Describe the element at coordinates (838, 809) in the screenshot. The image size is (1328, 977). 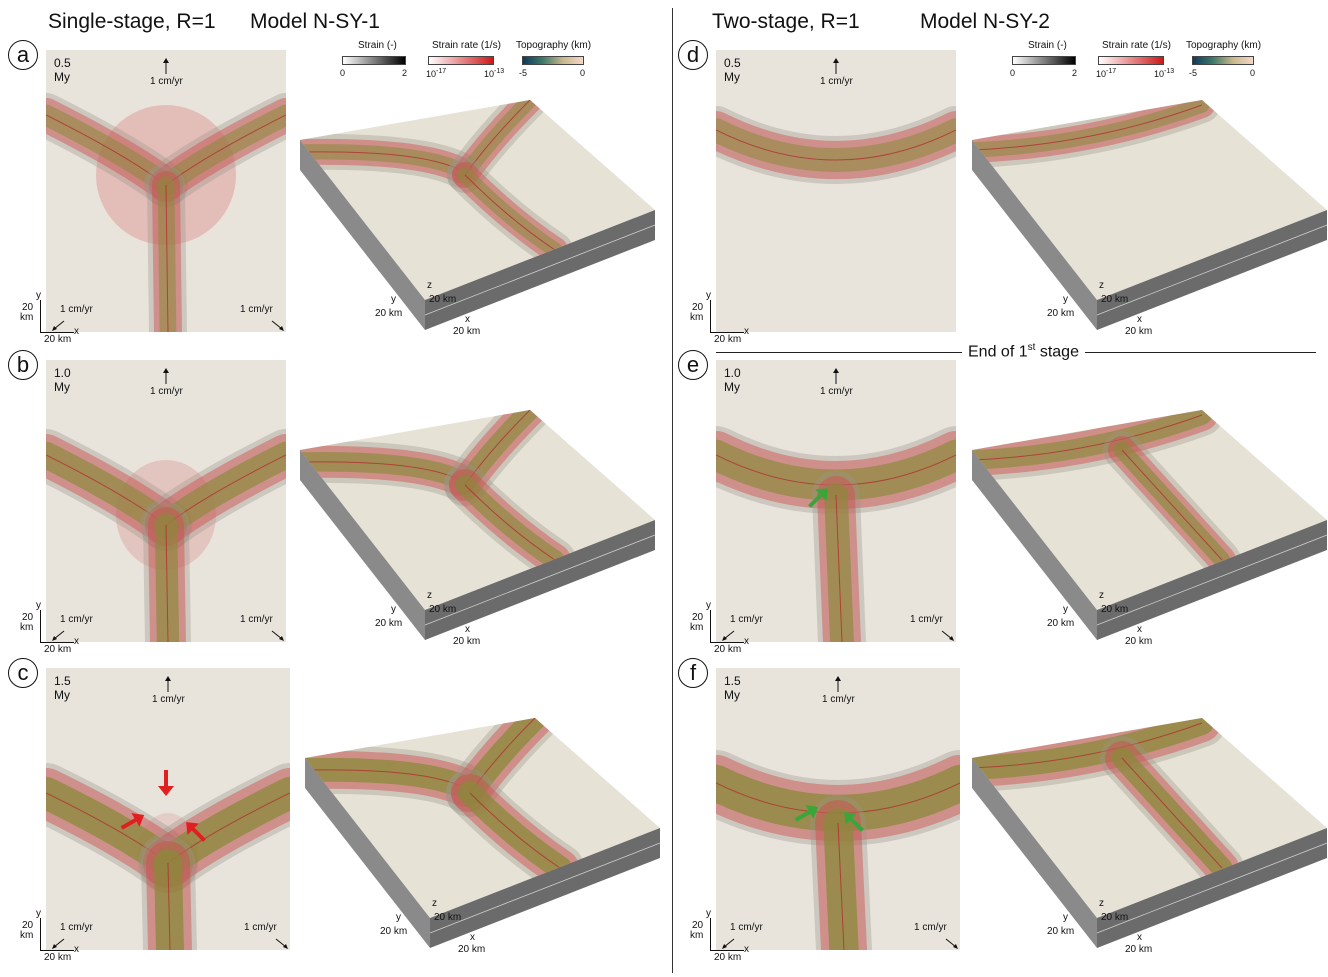
I see `top-view-map-f` at that location.